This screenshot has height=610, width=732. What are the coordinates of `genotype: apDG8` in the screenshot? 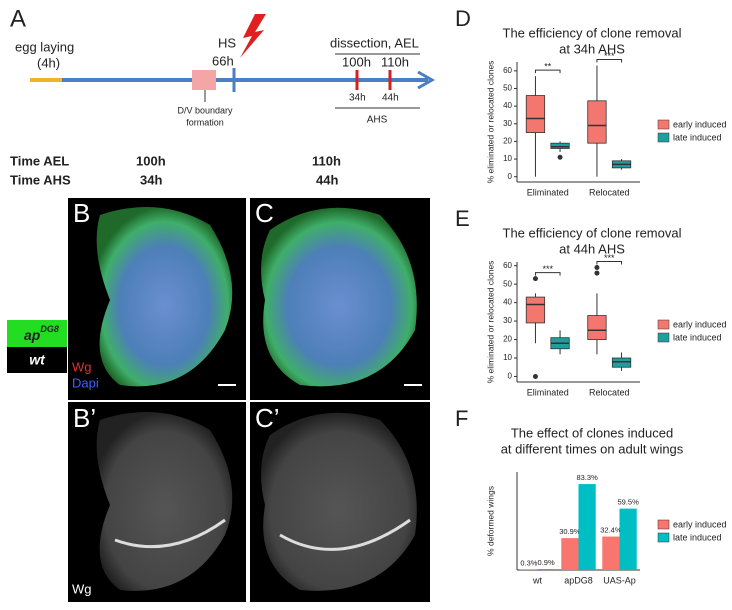 It's located at (41, 333).